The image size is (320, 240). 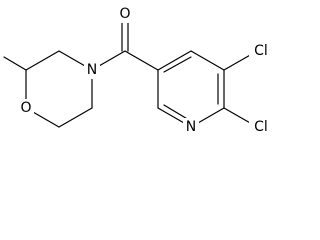 I want to click on methyl-bond, so click(x=15, y=63).